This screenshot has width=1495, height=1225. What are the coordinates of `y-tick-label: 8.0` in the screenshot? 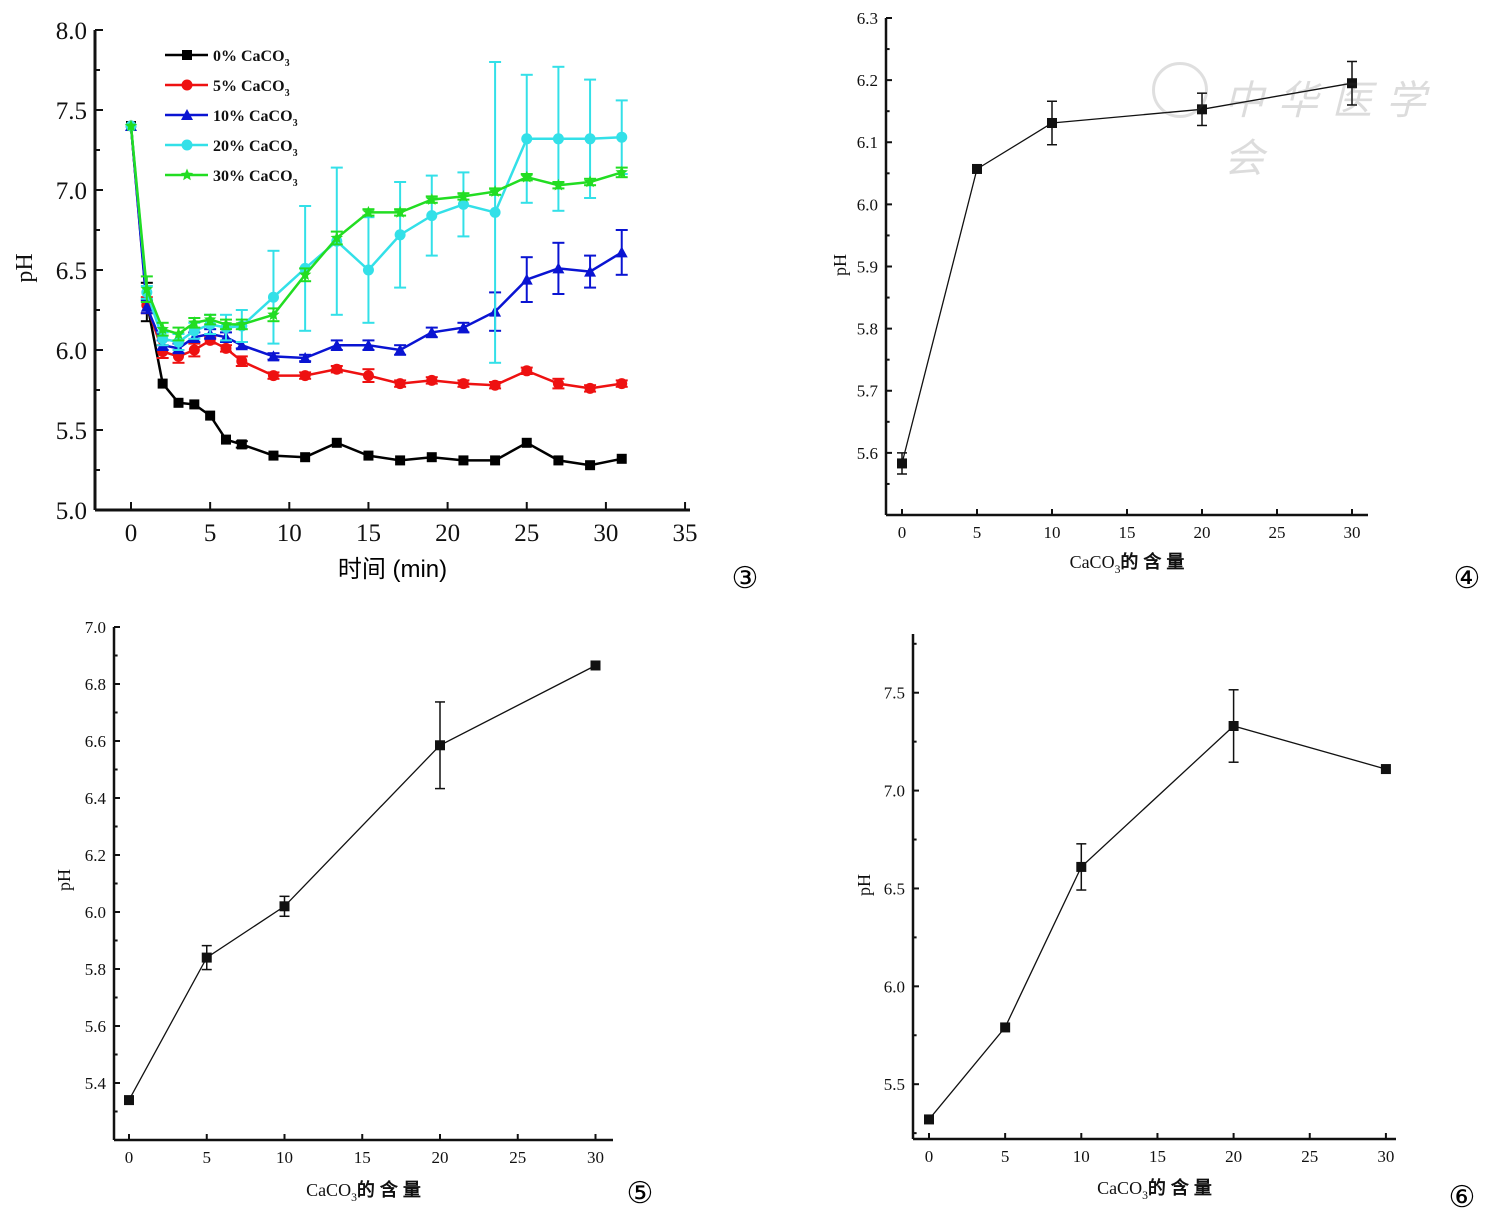 It's located at (71, 31).